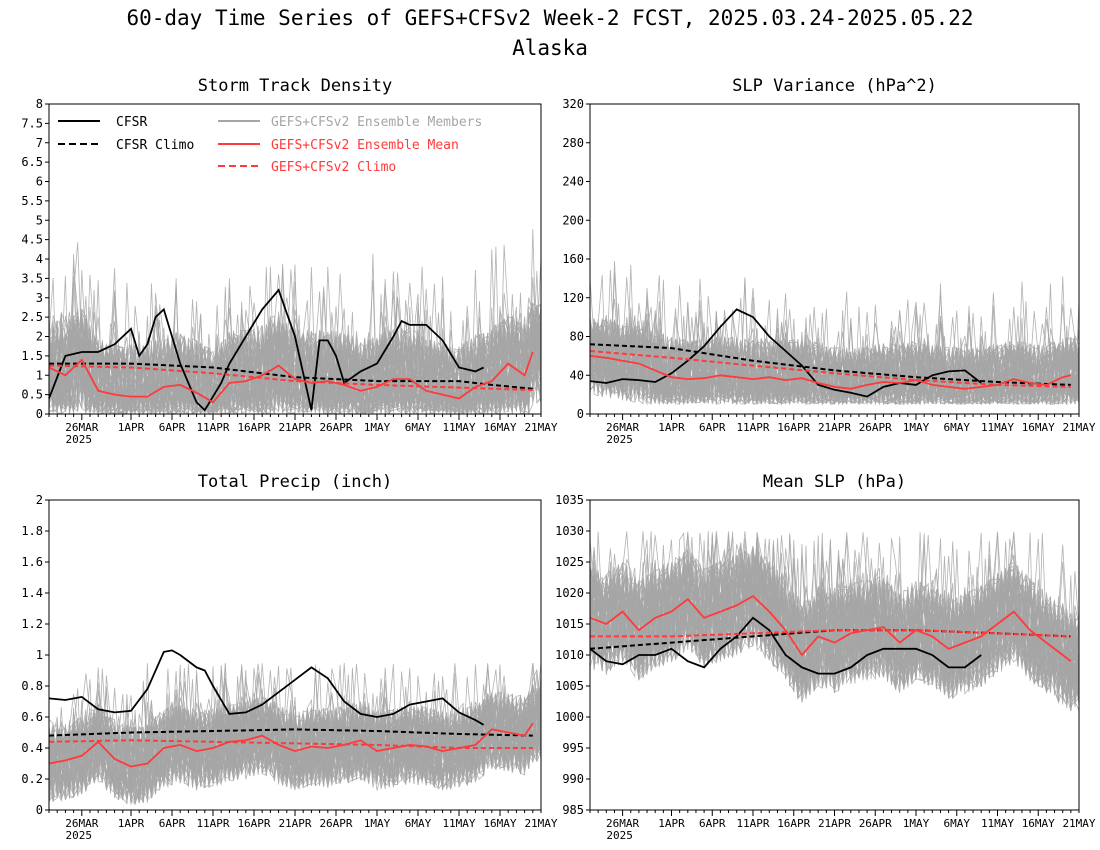 Image resolution: width=1100 pixels, height=850 pixels. What do you see at coordinates (155, 145) in the screenshot?
I see `legend-cfsr-climo-label: CFSR Climo` at bounding box center [155, 145].